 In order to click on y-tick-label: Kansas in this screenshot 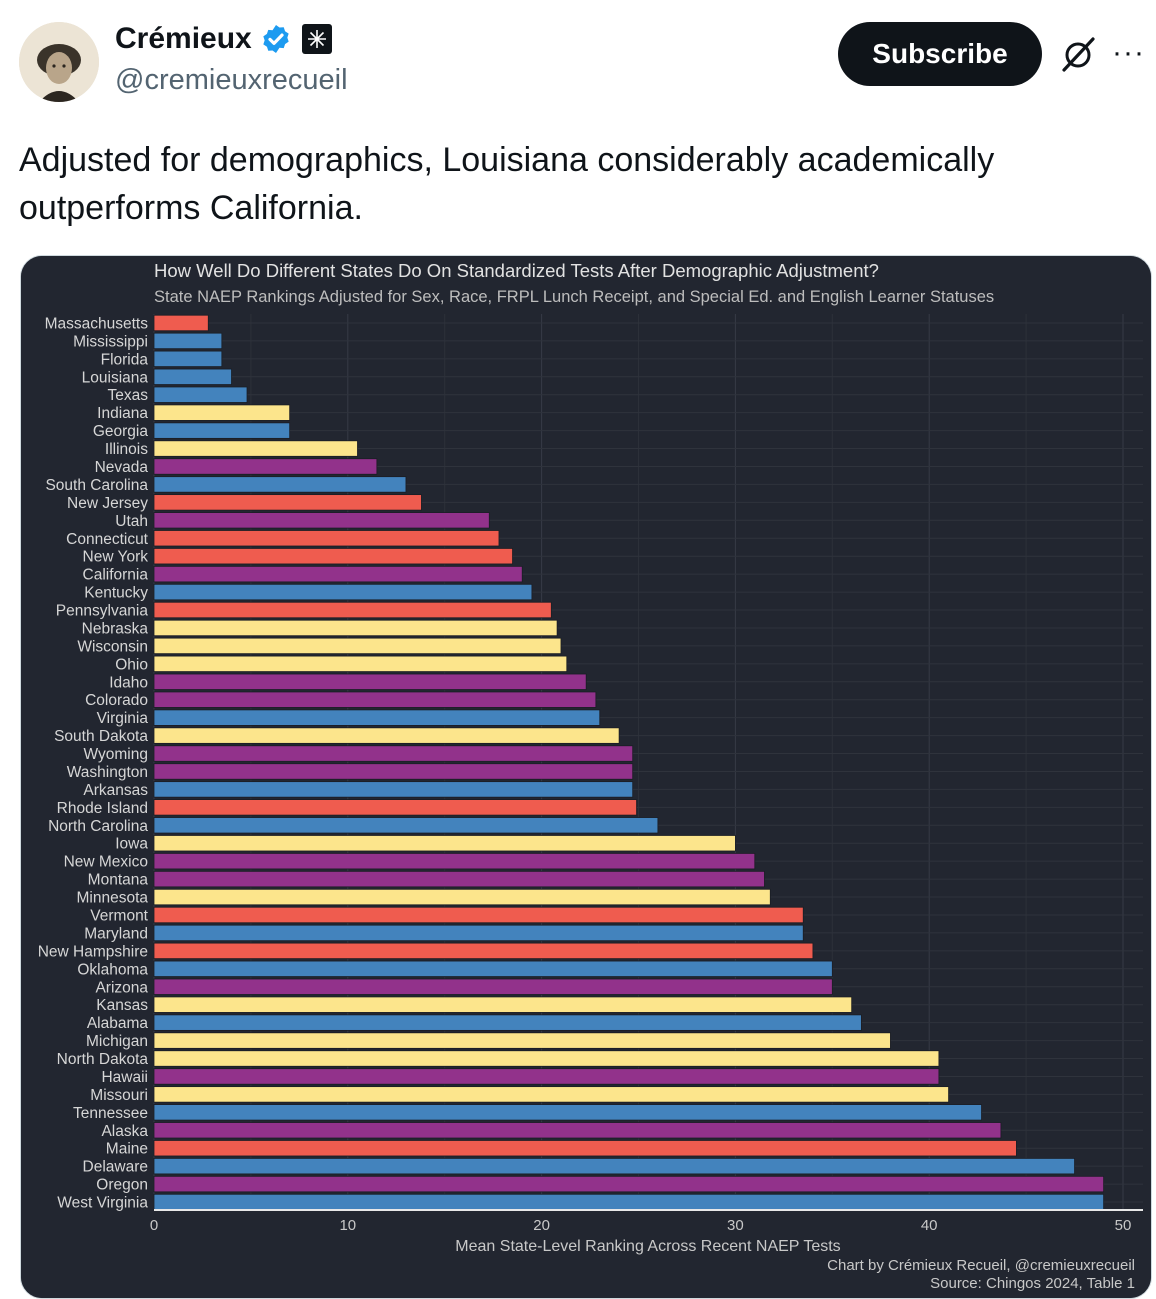, I will do `click(122, 1005)`.